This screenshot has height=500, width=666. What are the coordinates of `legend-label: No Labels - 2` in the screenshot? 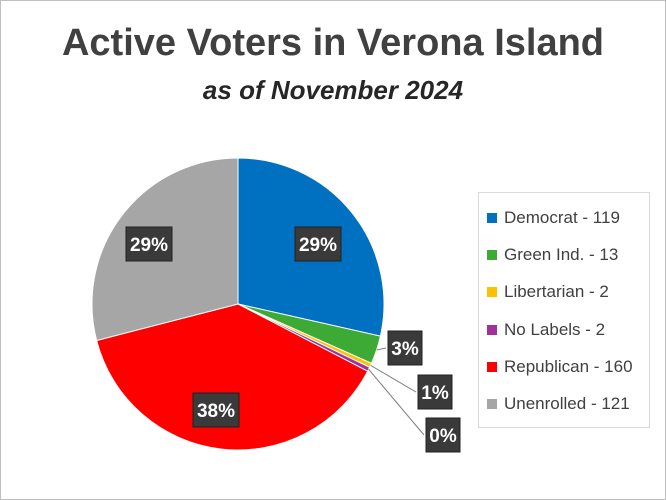 It's located at (555, 329).